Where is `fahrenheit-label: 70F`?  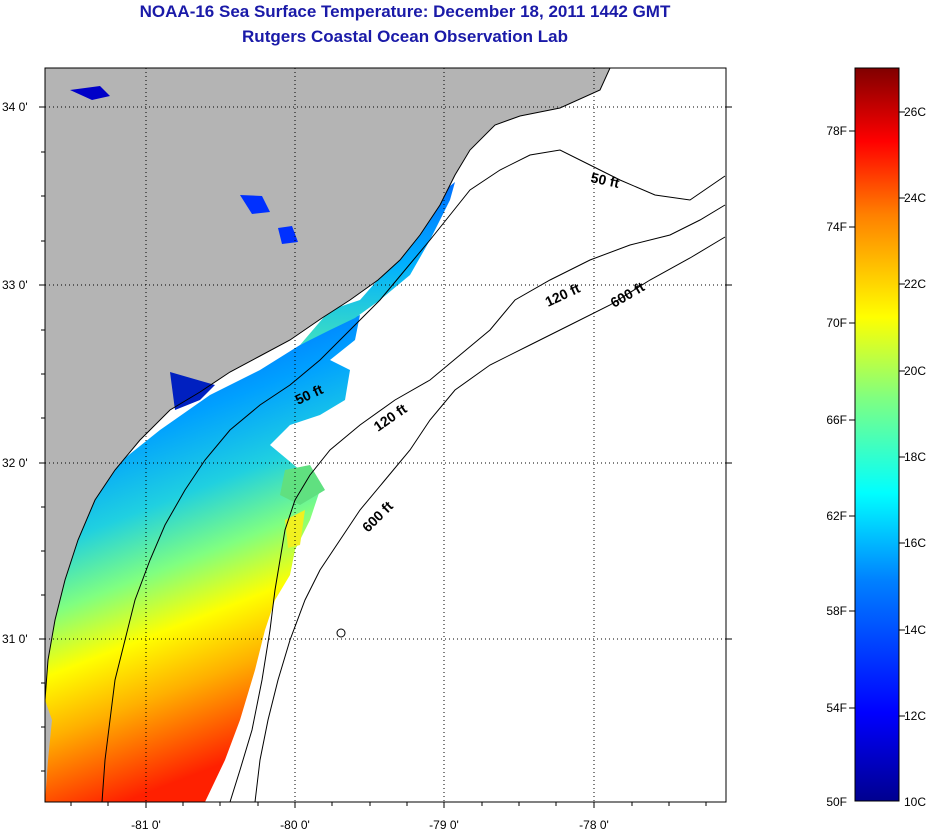
fahrenheit-label: 70F is located at coordinates (836, 323).